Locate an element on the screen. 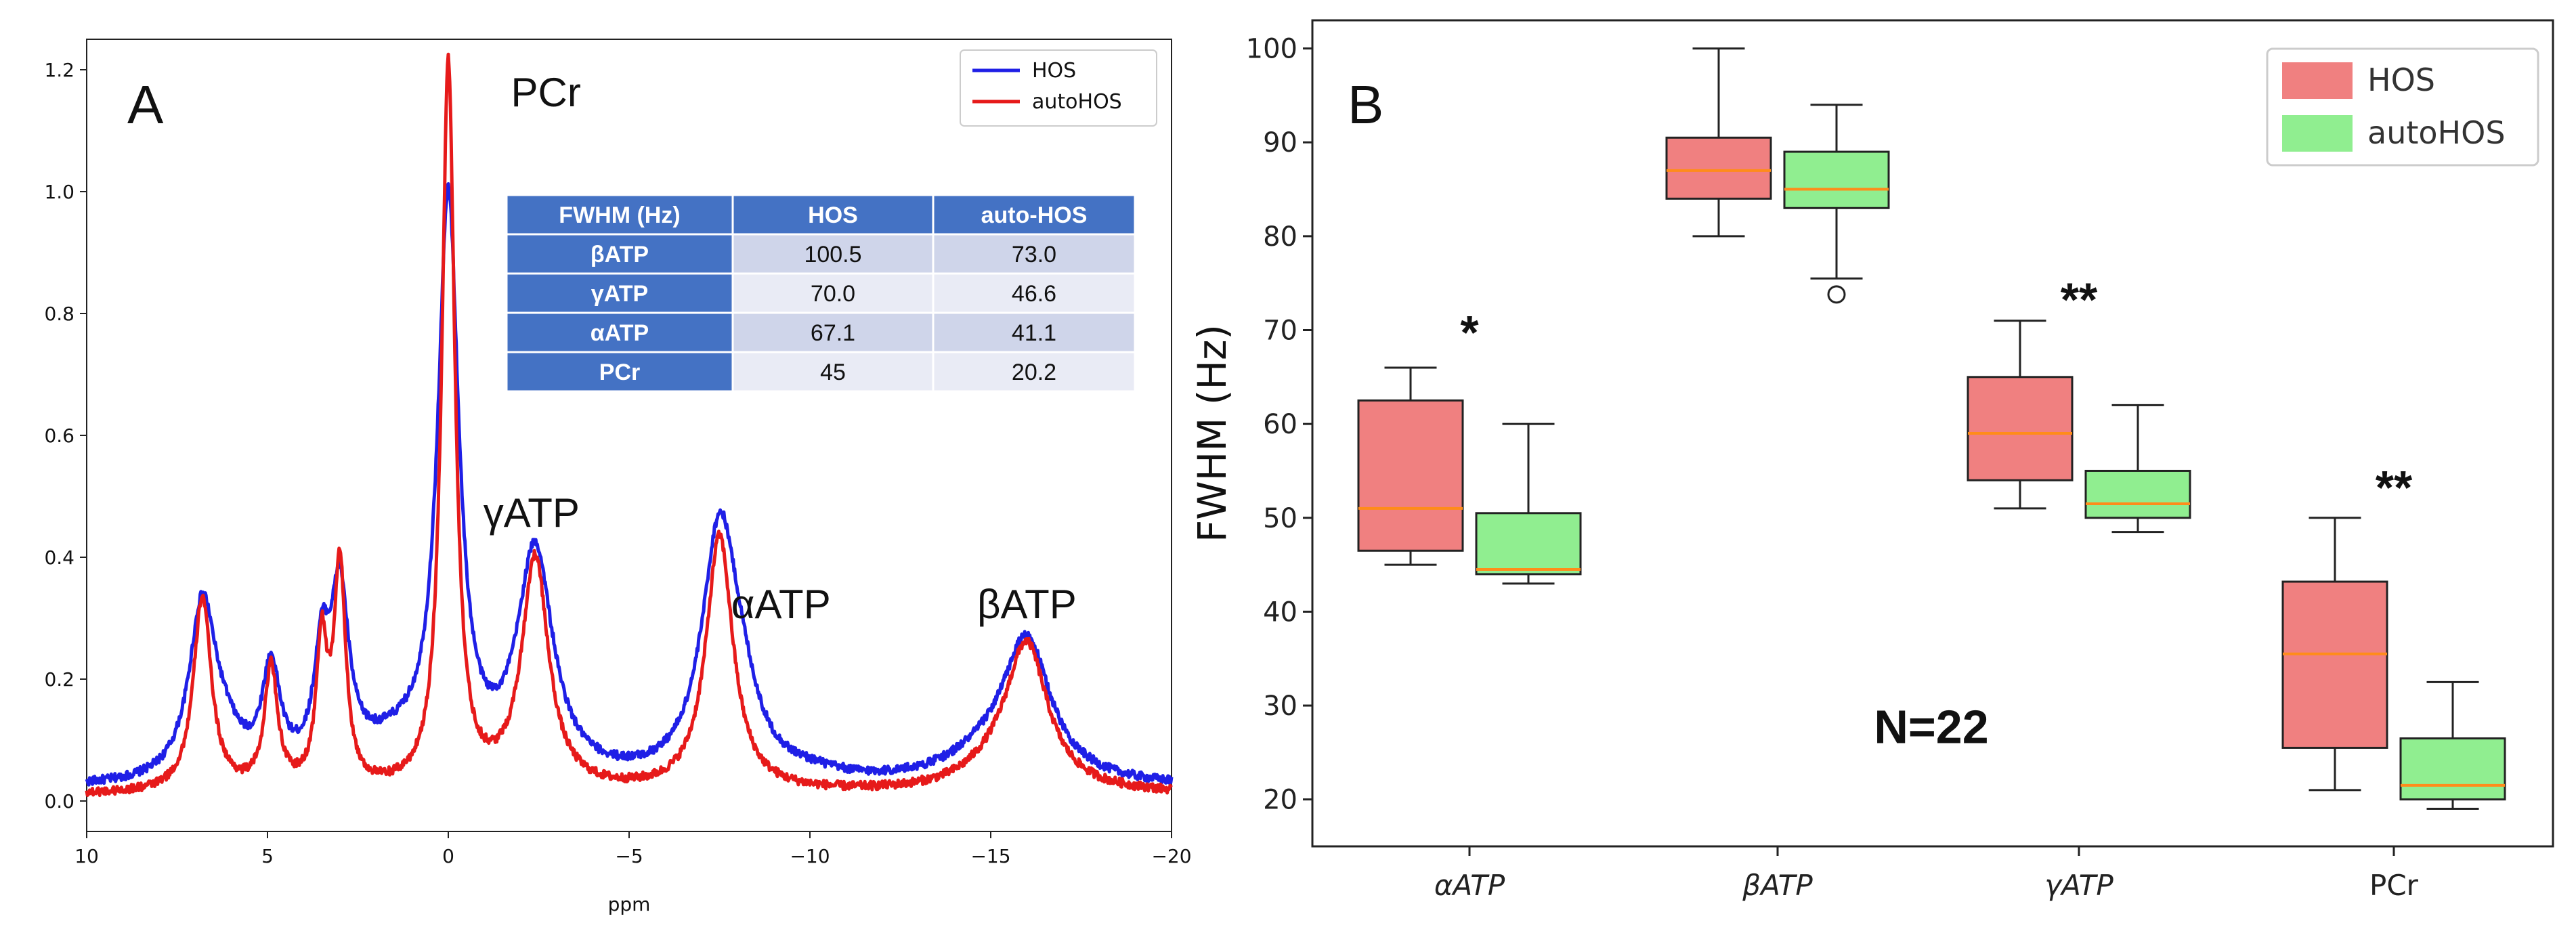  table-header-cell: HOS is located at coordinates (833, 215).